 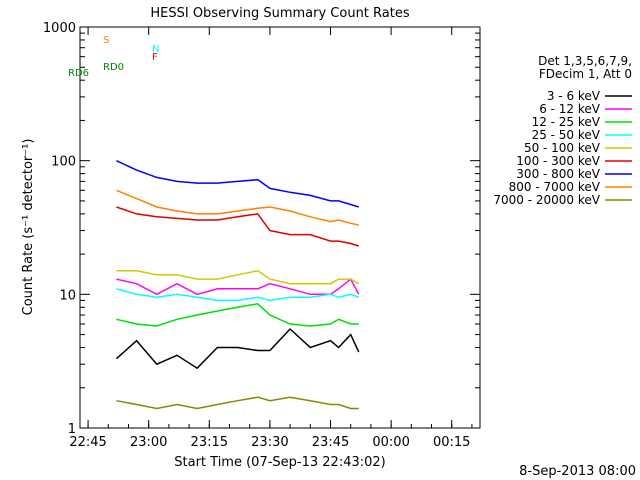 What do you see at coordinates (209, 442) in the screenshot?
I see `x-tick-label: 23:15` at bounding box center [209, 442].